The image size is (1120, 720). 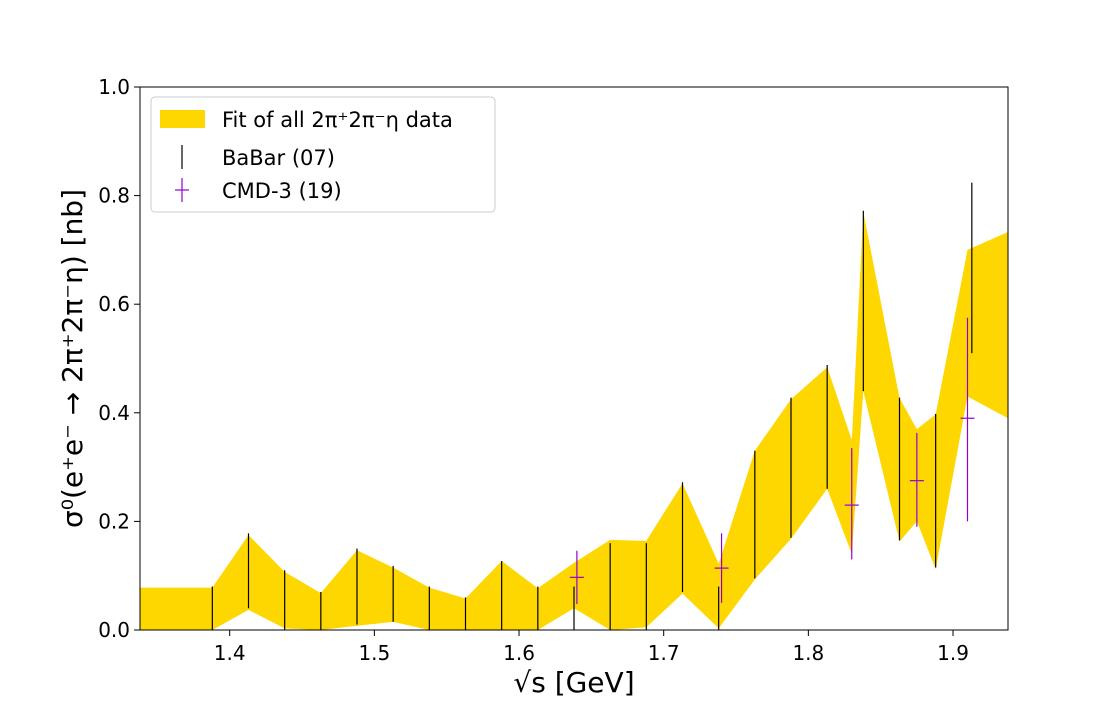 What do you see at coordinates (182, 119) in the screenshot?
I see `legend-band-swatch` at bounding box center [182, 119].